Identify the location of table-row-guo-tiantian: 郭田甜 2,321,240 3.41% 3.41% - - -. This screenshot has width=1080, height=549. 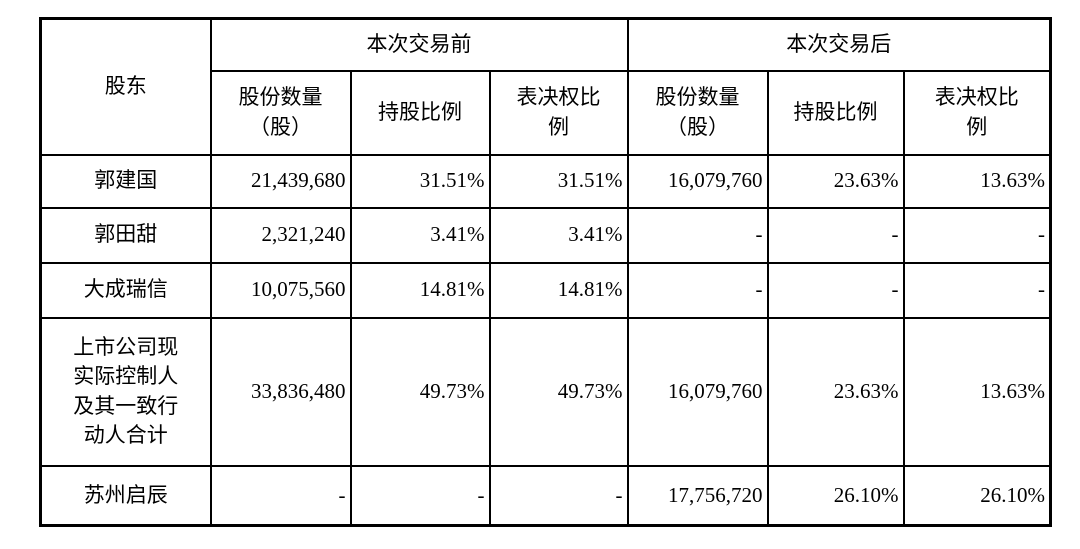
(545, 235).